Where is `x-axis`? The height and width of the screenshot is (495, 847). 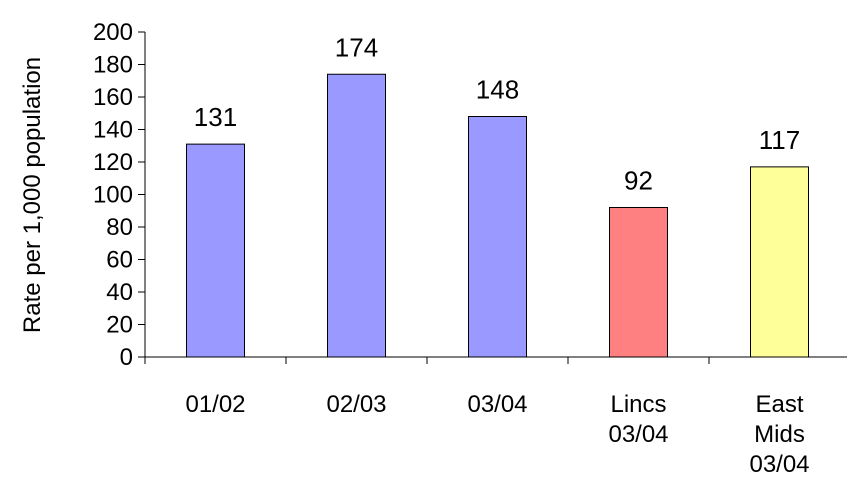
x-axis is located at coordinates (495, 360).